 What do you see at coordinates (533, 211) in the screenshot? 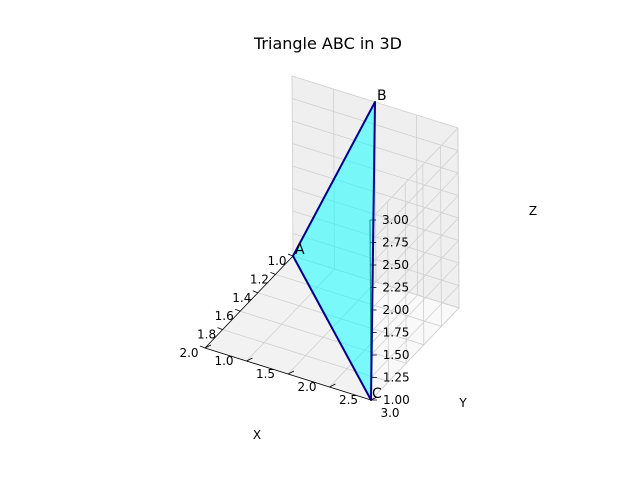
I see `z-axis-label: Z` at bounding box center [533, 211].